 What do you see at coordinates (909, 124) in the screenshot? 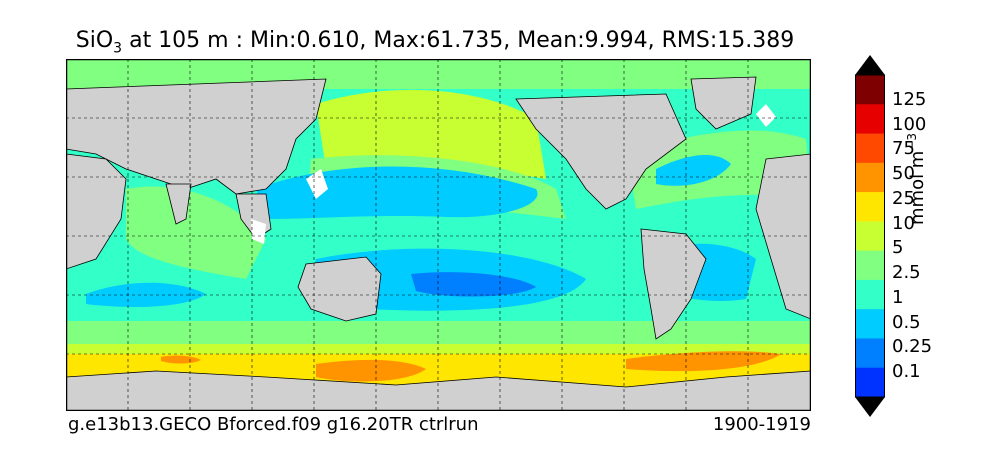
I see `colorbar-tick-label: 100` at bounding box center [909, 124].